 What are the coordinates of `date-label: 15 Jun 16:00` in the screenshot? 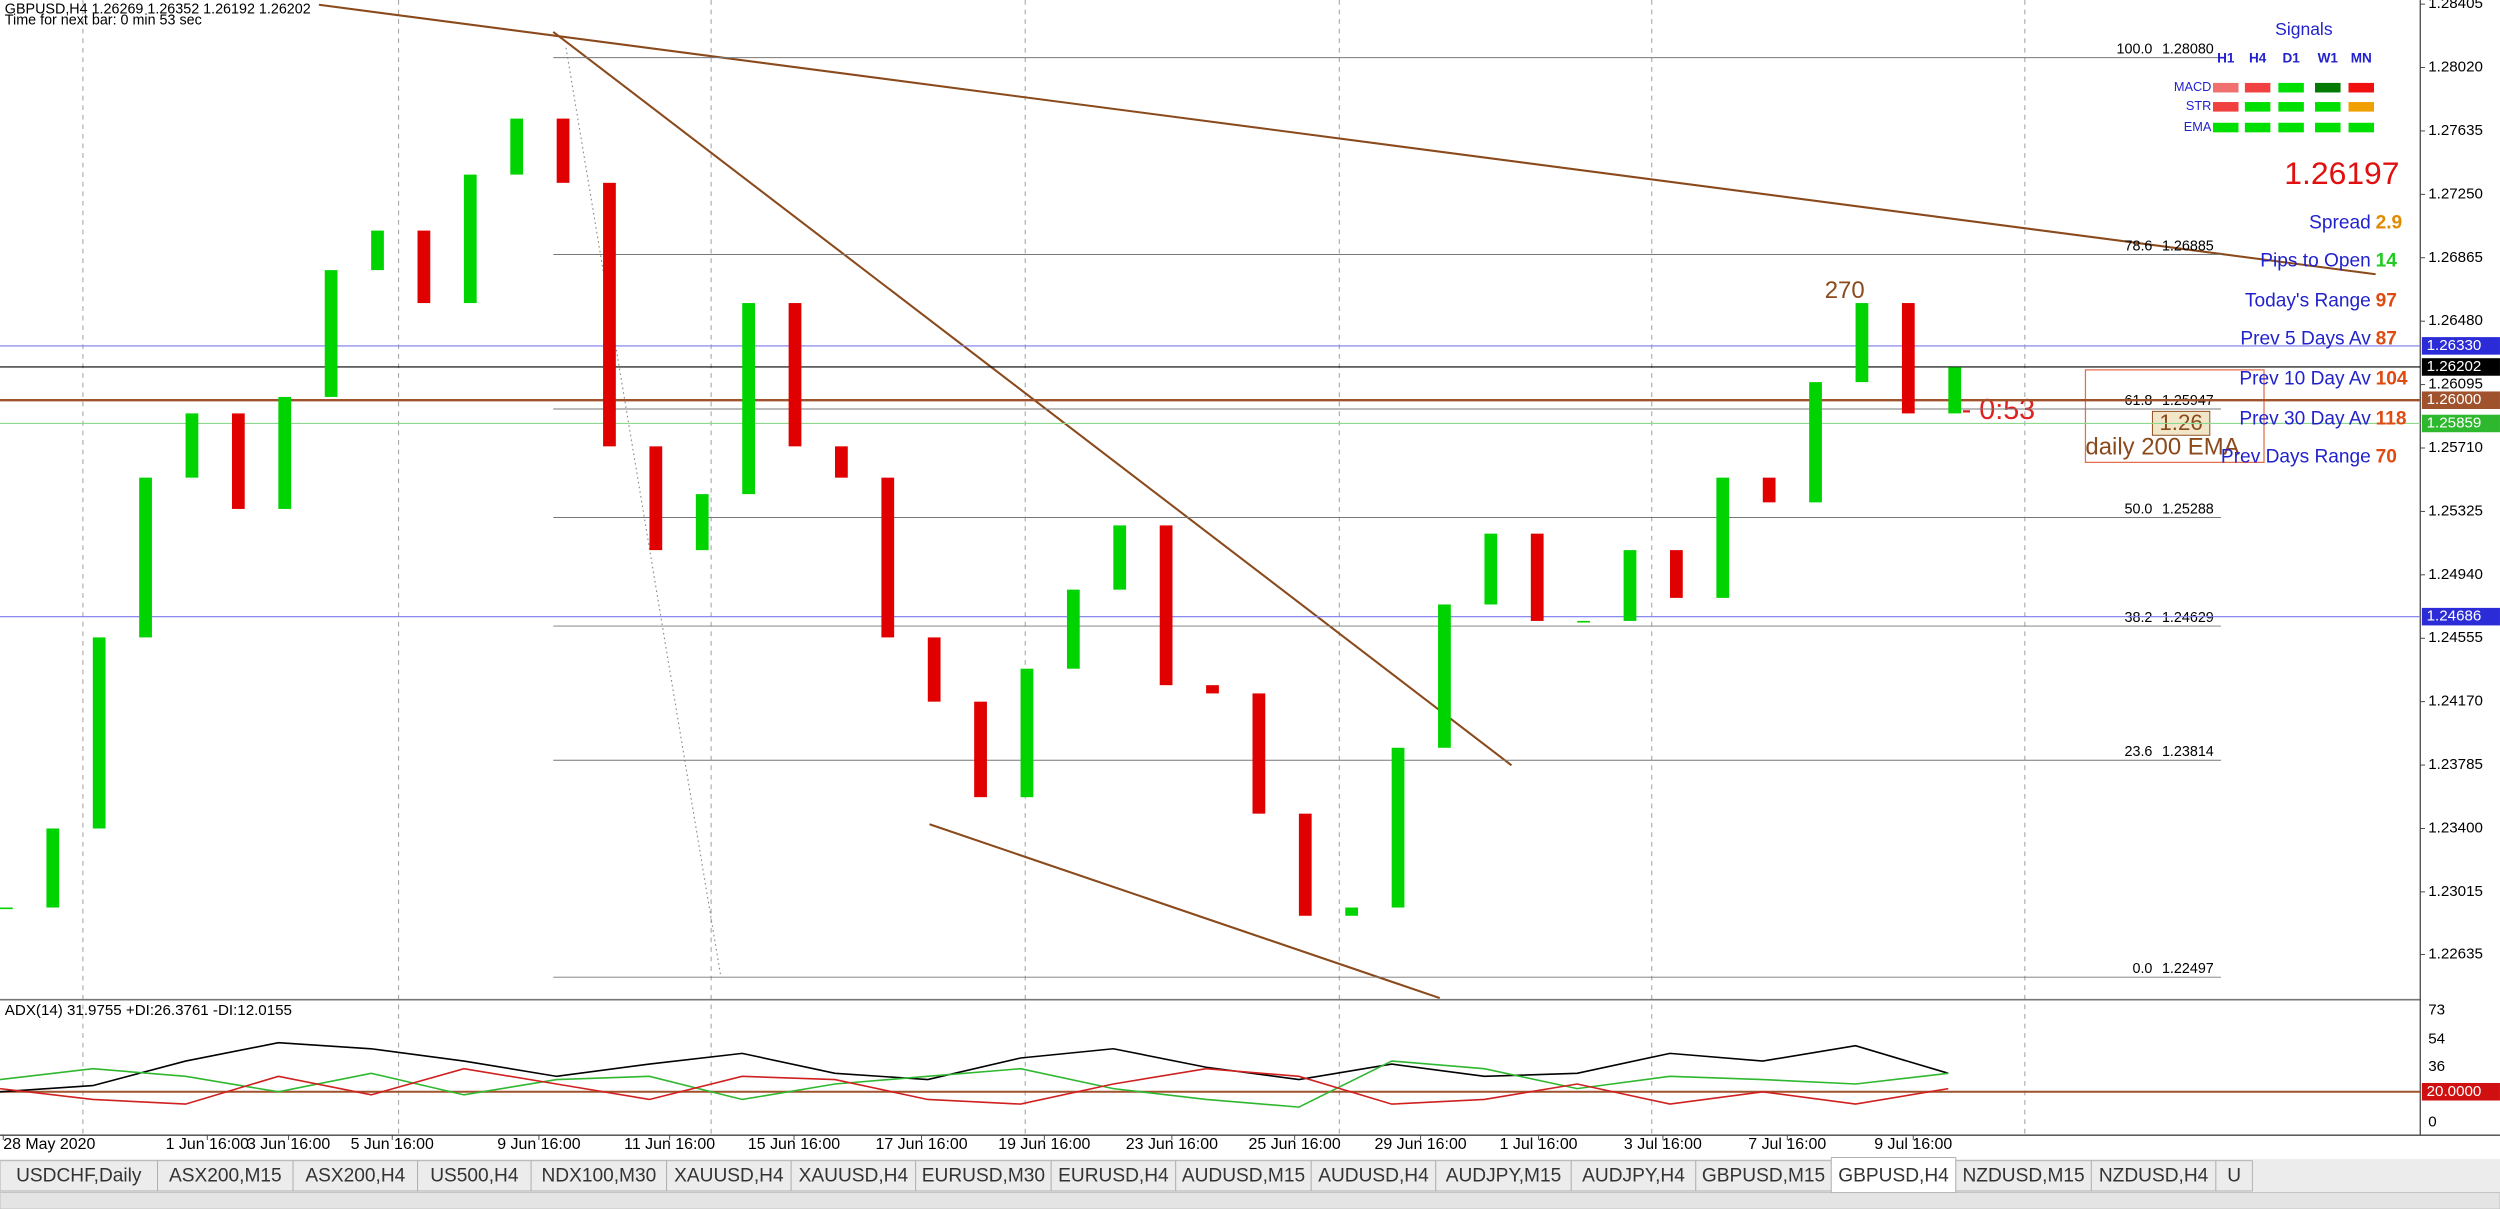 It's located at (794, 1144).